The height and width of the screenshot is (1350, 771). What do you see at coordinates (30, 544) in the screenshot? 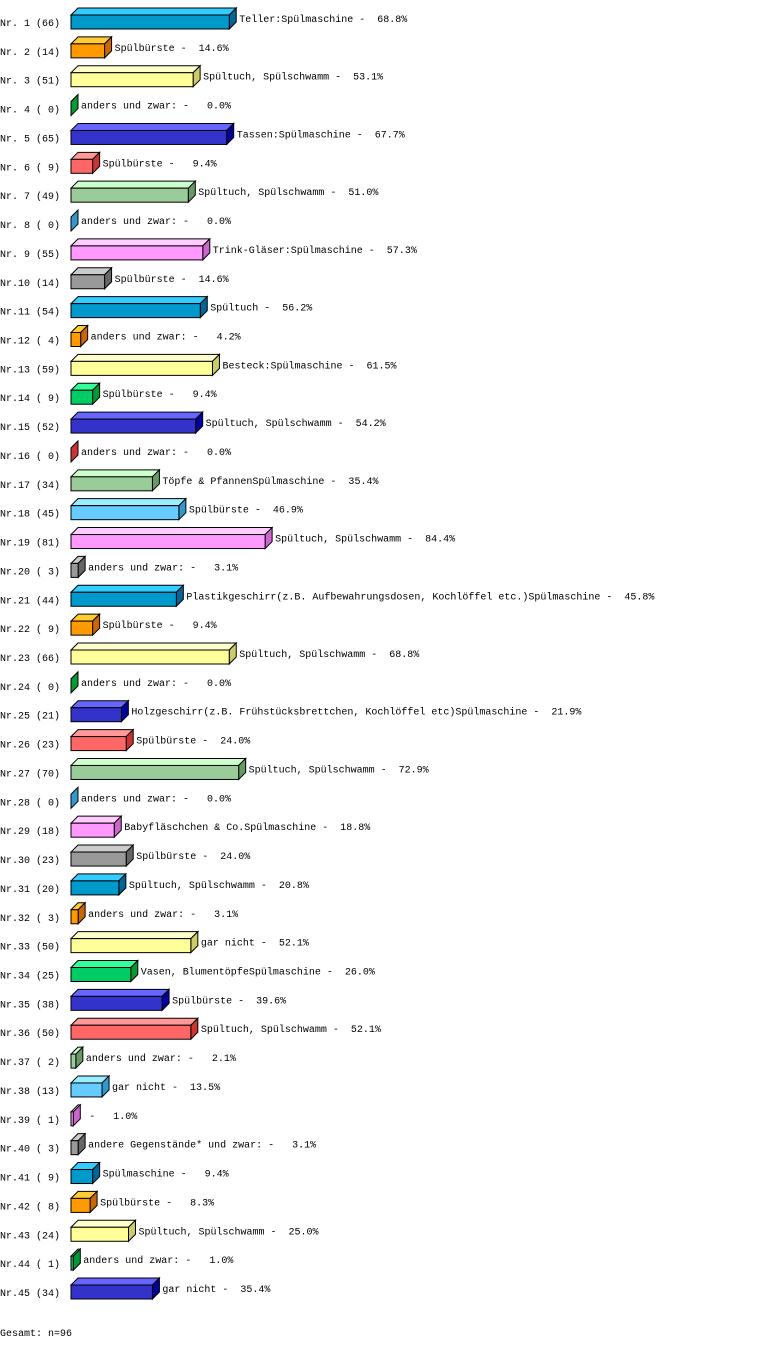
I see `y-tick-label: Nr.19 (81)` at bounding box center [30, 544].